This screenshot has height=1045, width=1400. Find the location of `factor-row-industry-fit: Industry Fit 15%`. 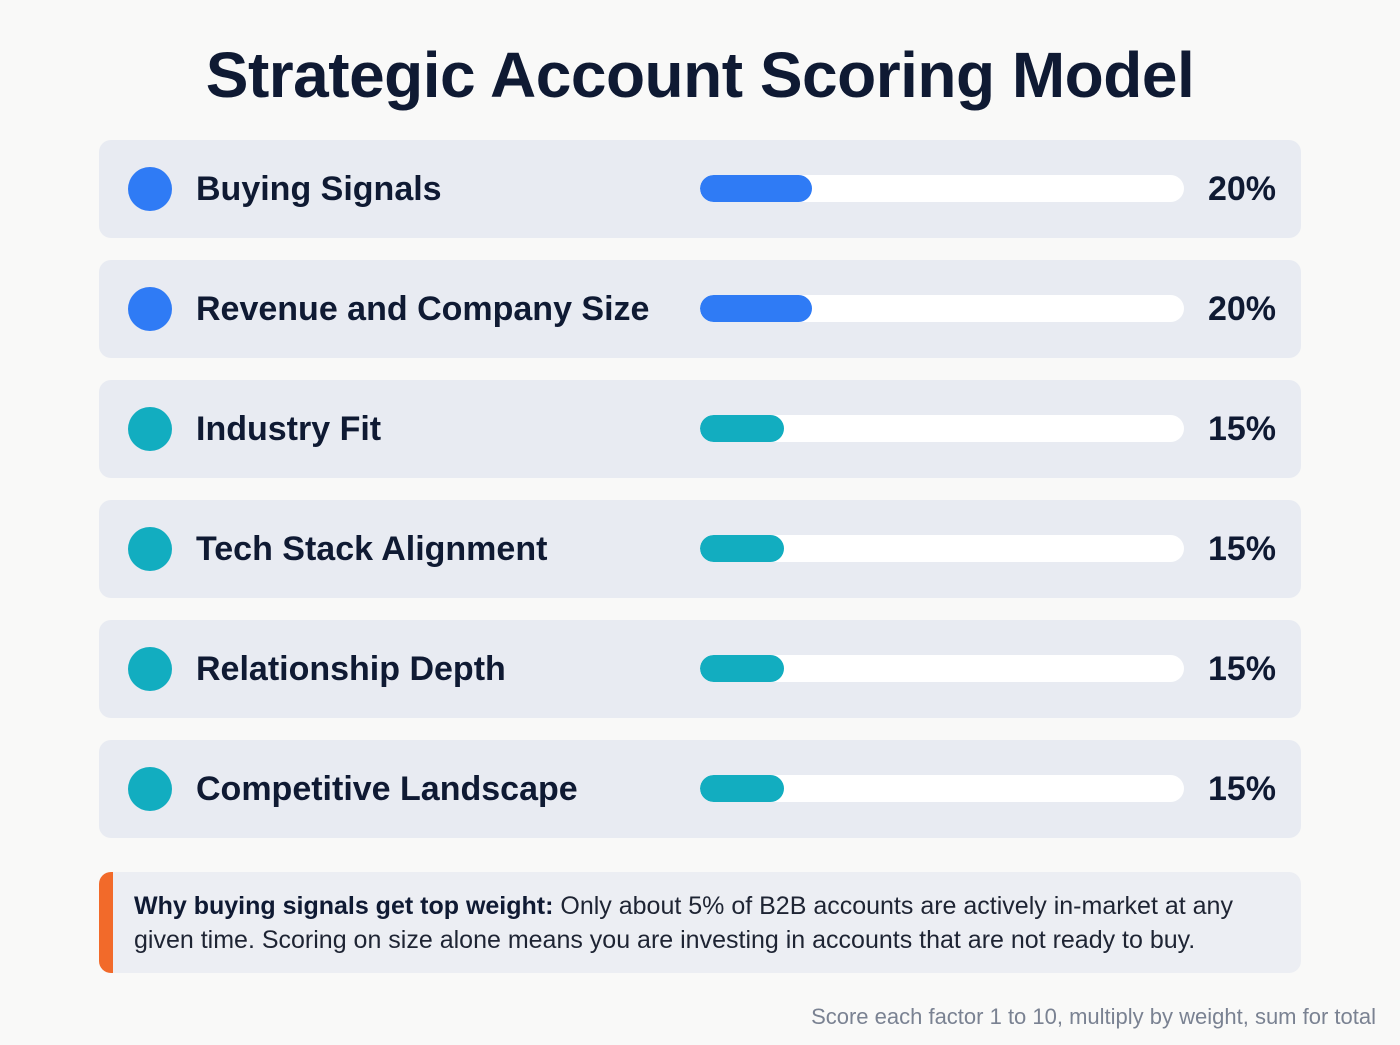

factor-row-industry-fit: Industry Fit 15% is located at coordinates (700, 429).